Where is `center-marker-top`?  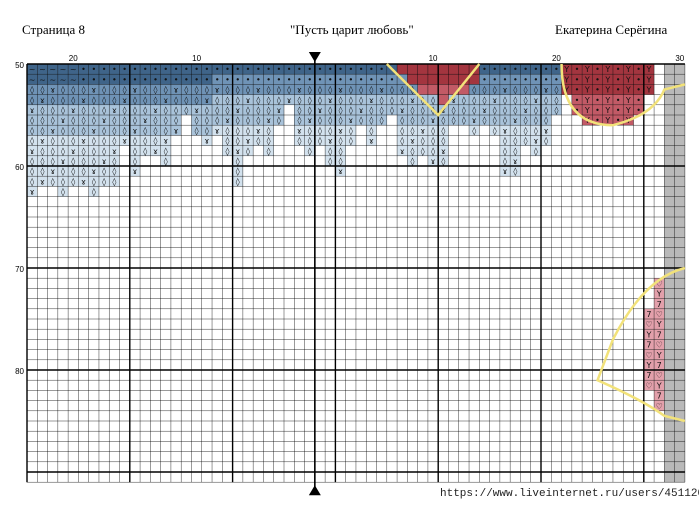 center-marker-top is located at coordinates (314, 57).